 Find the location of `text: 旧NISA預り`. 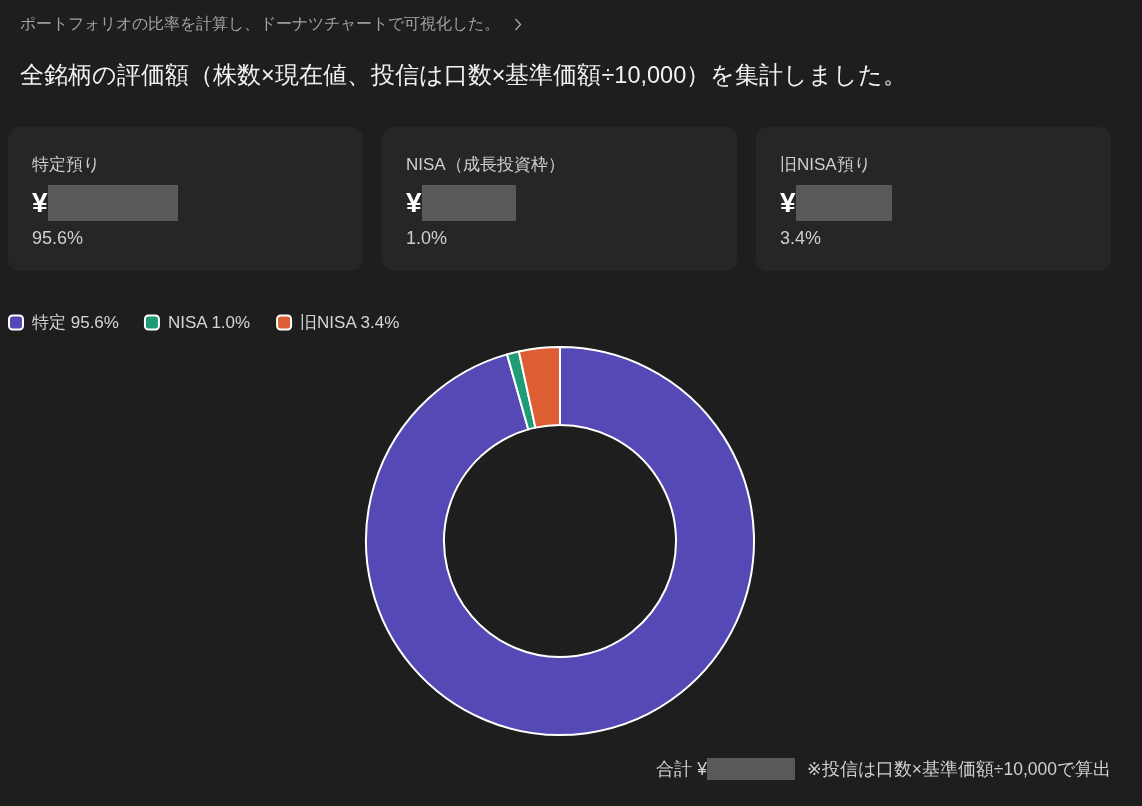

text: 旧NISA預り is located at coordinates (825, 165).